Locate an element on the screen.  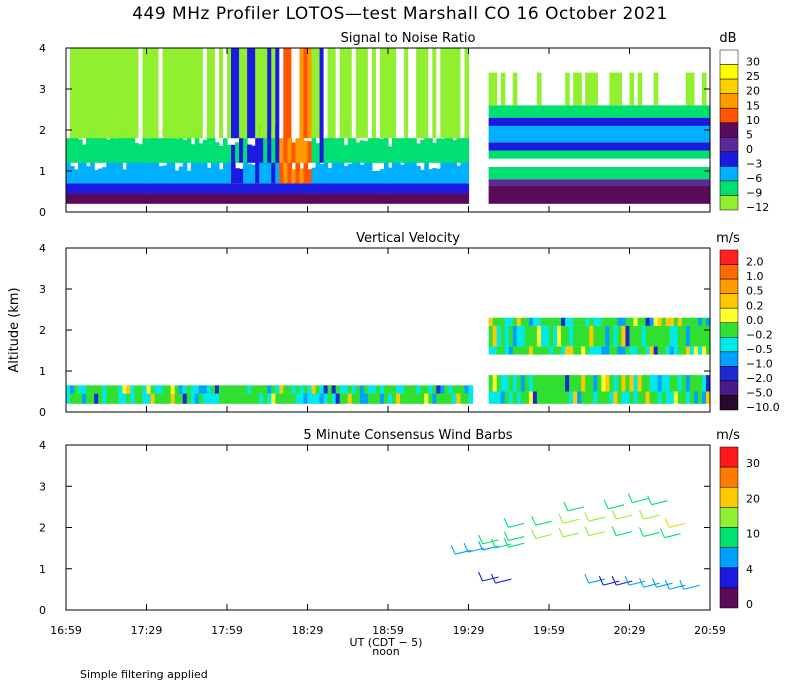
xtick-label: 18:59 is located at coordinates (388, 630).